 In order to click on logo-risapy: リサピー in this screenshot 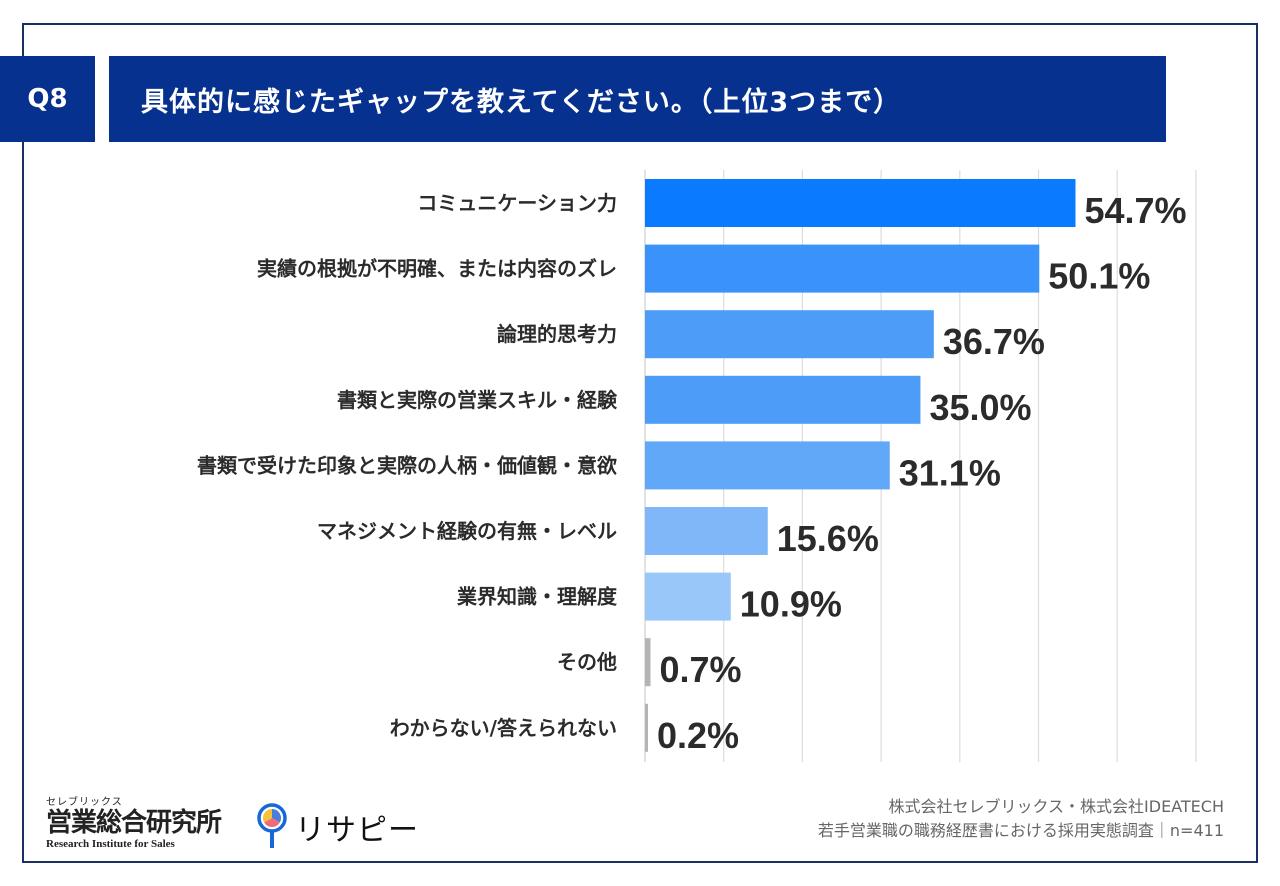, I will do `click(338, 827)`.